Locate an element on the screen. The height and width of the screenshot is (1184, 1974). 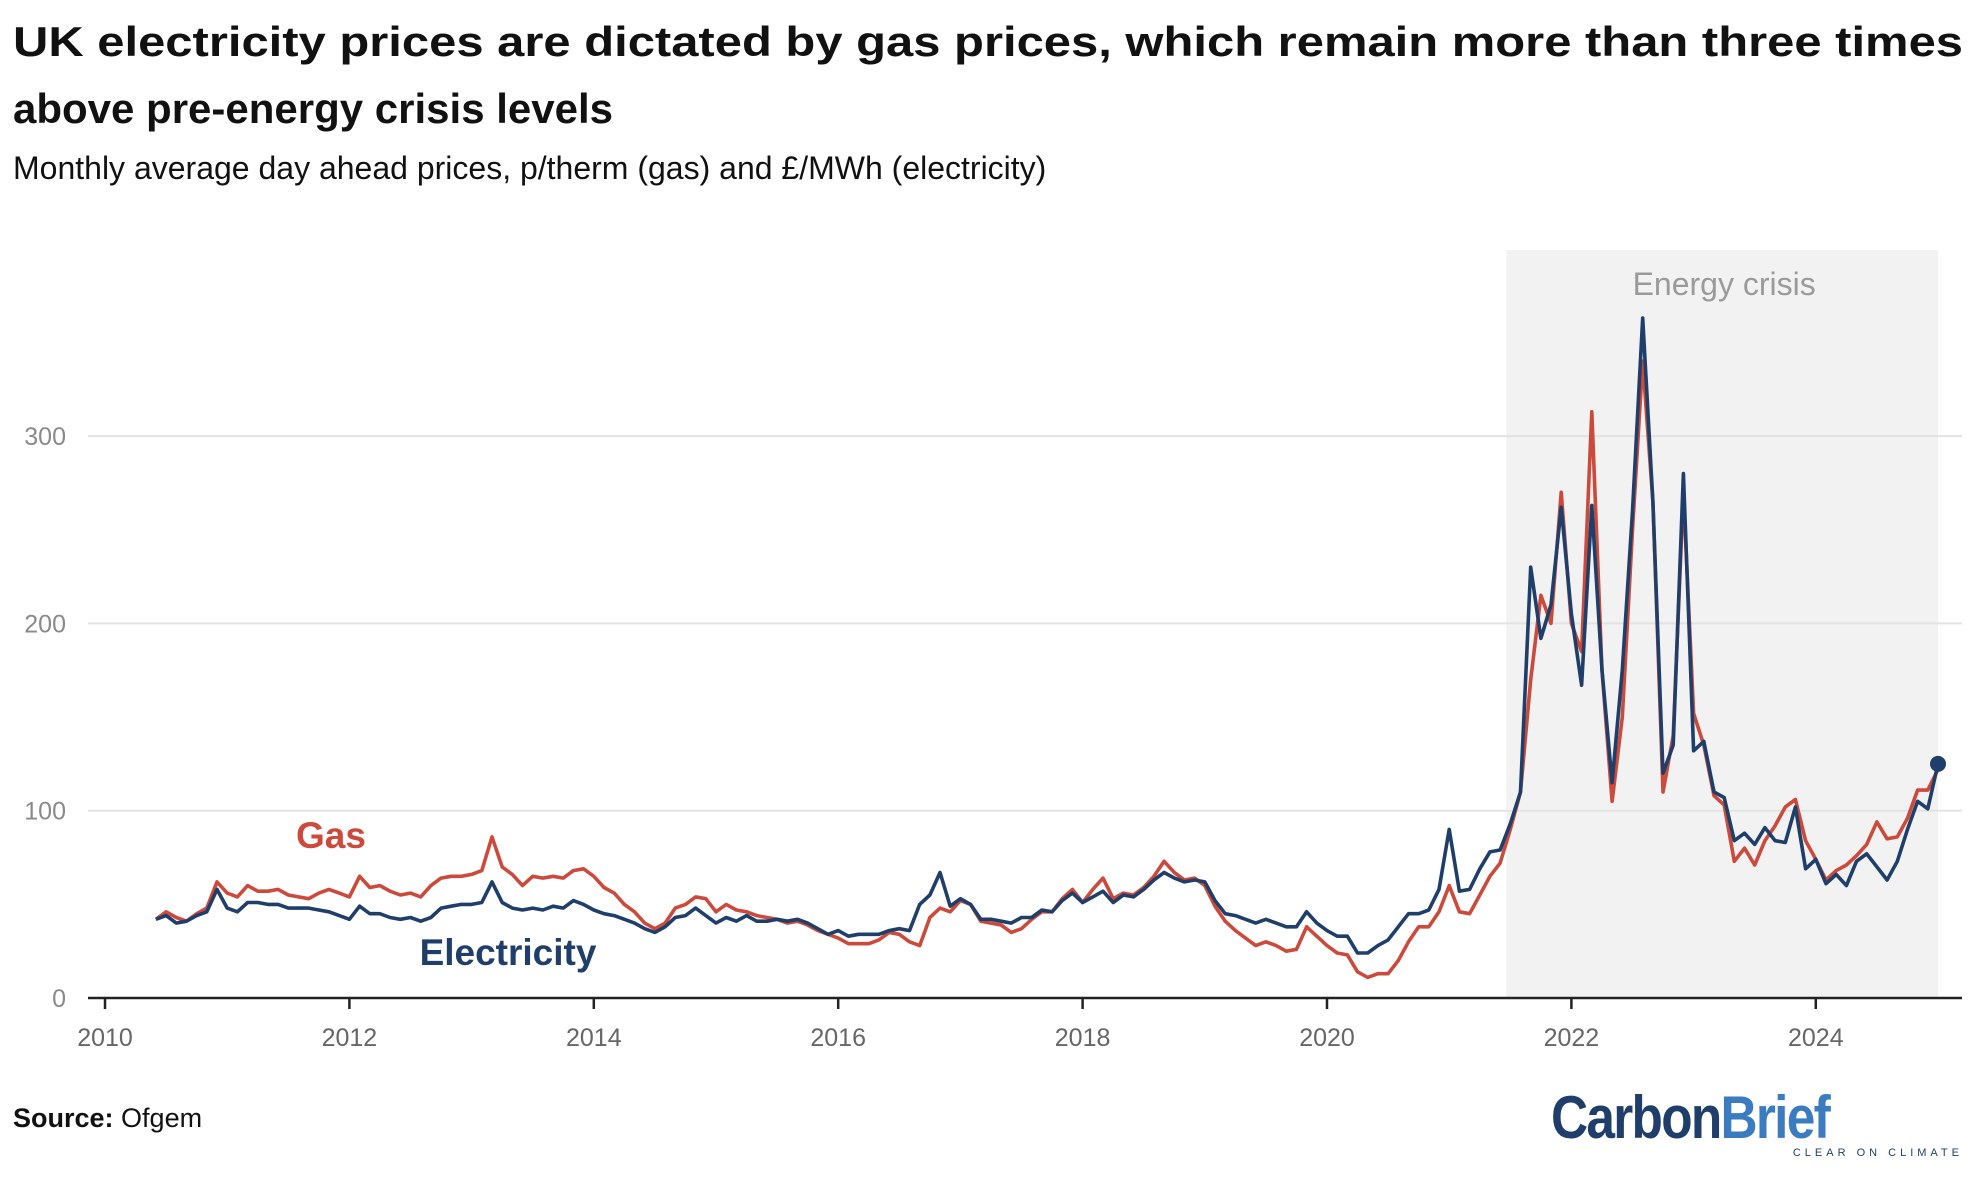
svg-text: CarbonBrief is located at coordinates (1691, 1117).